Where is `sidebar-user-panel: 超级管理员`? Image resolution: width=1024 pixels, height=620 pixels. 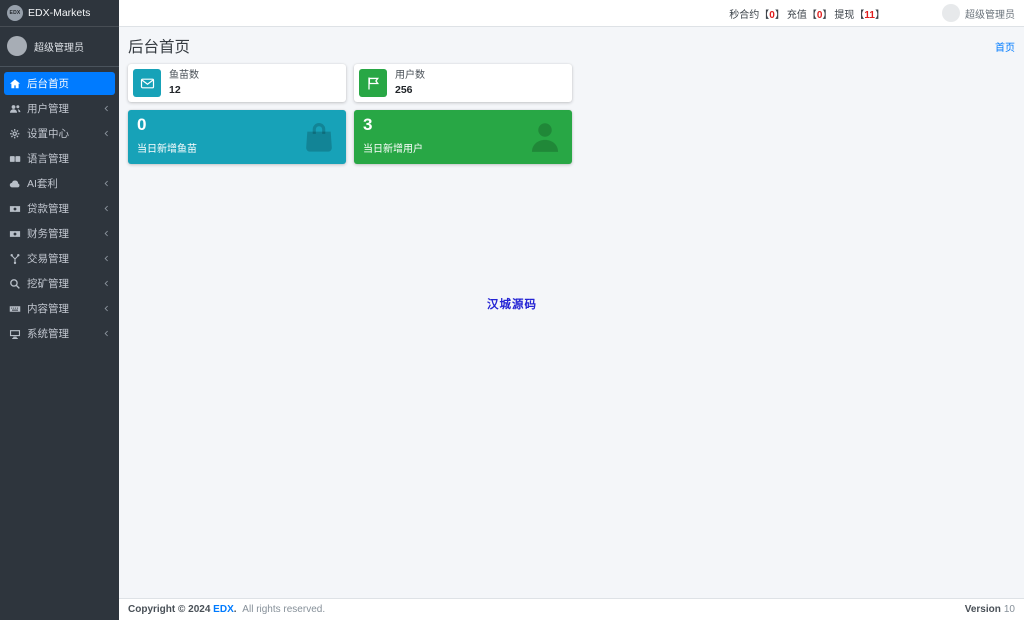
sidebar-user-panel: 超级管理员 is located at coordinates (59, 47).